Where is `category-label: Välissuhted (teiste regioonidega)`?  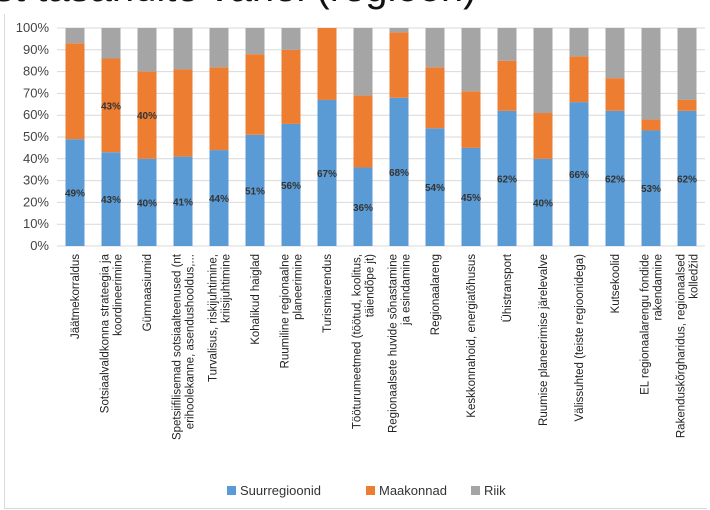 category-label: Välissuhted (teiste regioonidega) is located at coordinates (580, 338).